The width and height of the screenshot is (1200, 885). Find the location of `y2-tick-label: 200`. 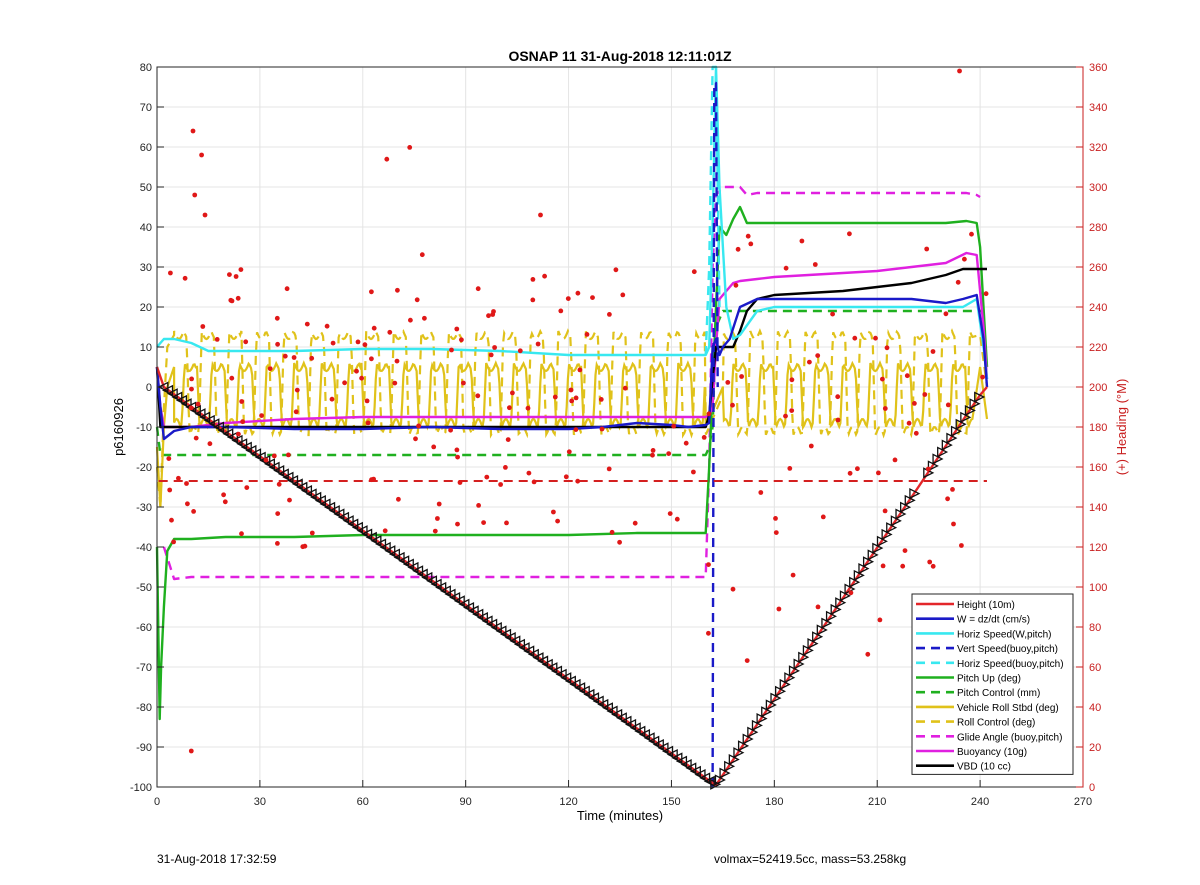

y2-tick-label: 200 is located at coordinates (1098, 388).